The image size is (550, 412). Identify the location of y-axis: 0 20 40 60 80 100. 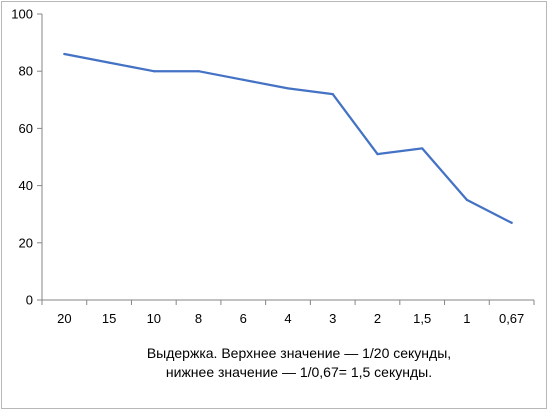
(27, 157).